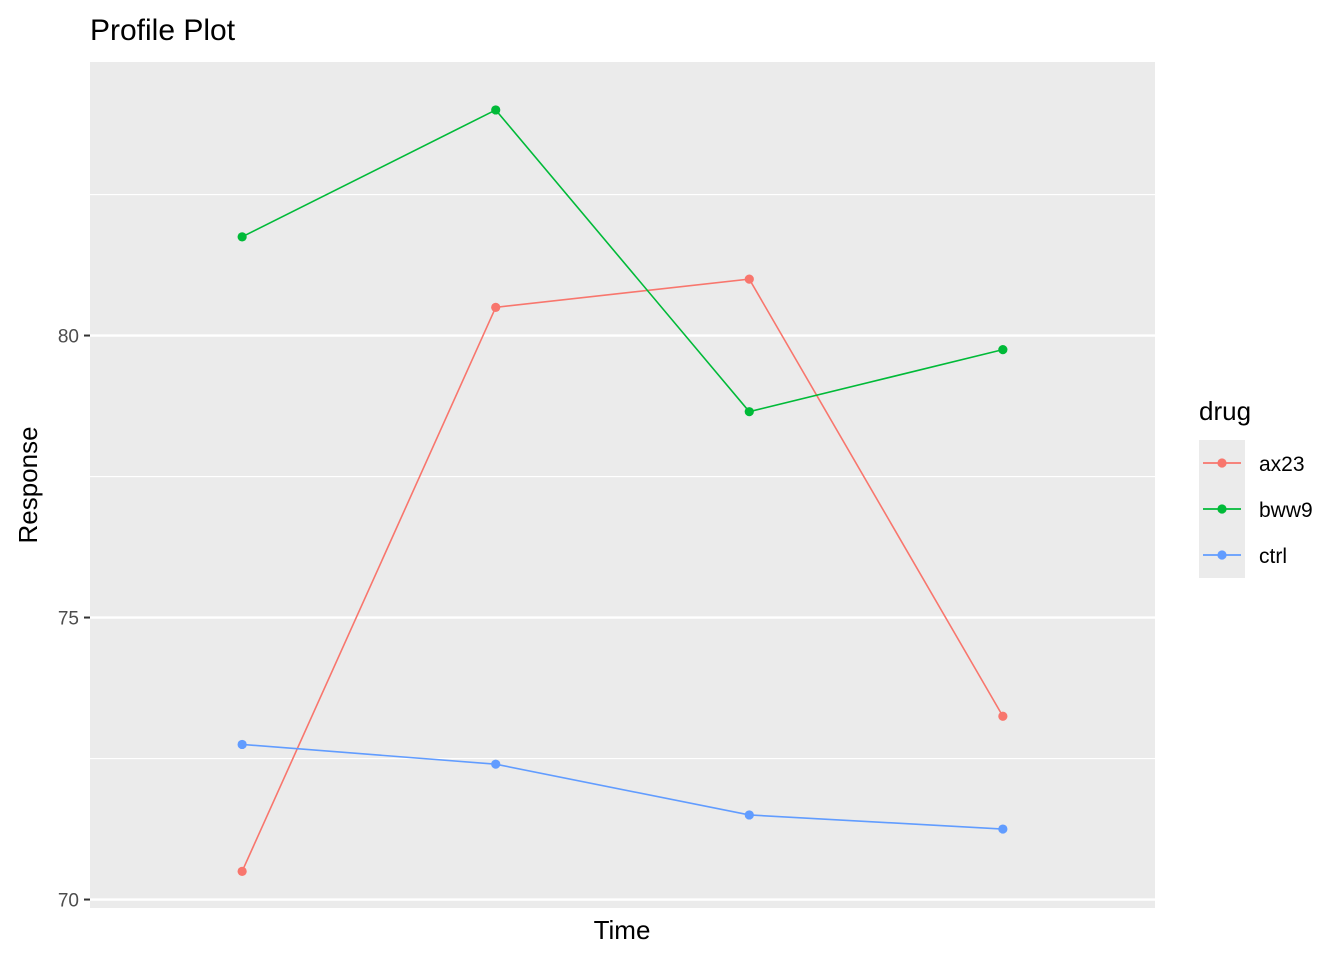 Image resolution: width=1344 pixels, height=960 pixels. Describe the element at coordinates (163, 30) in the screenshot. I see `chart-title: Profile Plot` at that location.